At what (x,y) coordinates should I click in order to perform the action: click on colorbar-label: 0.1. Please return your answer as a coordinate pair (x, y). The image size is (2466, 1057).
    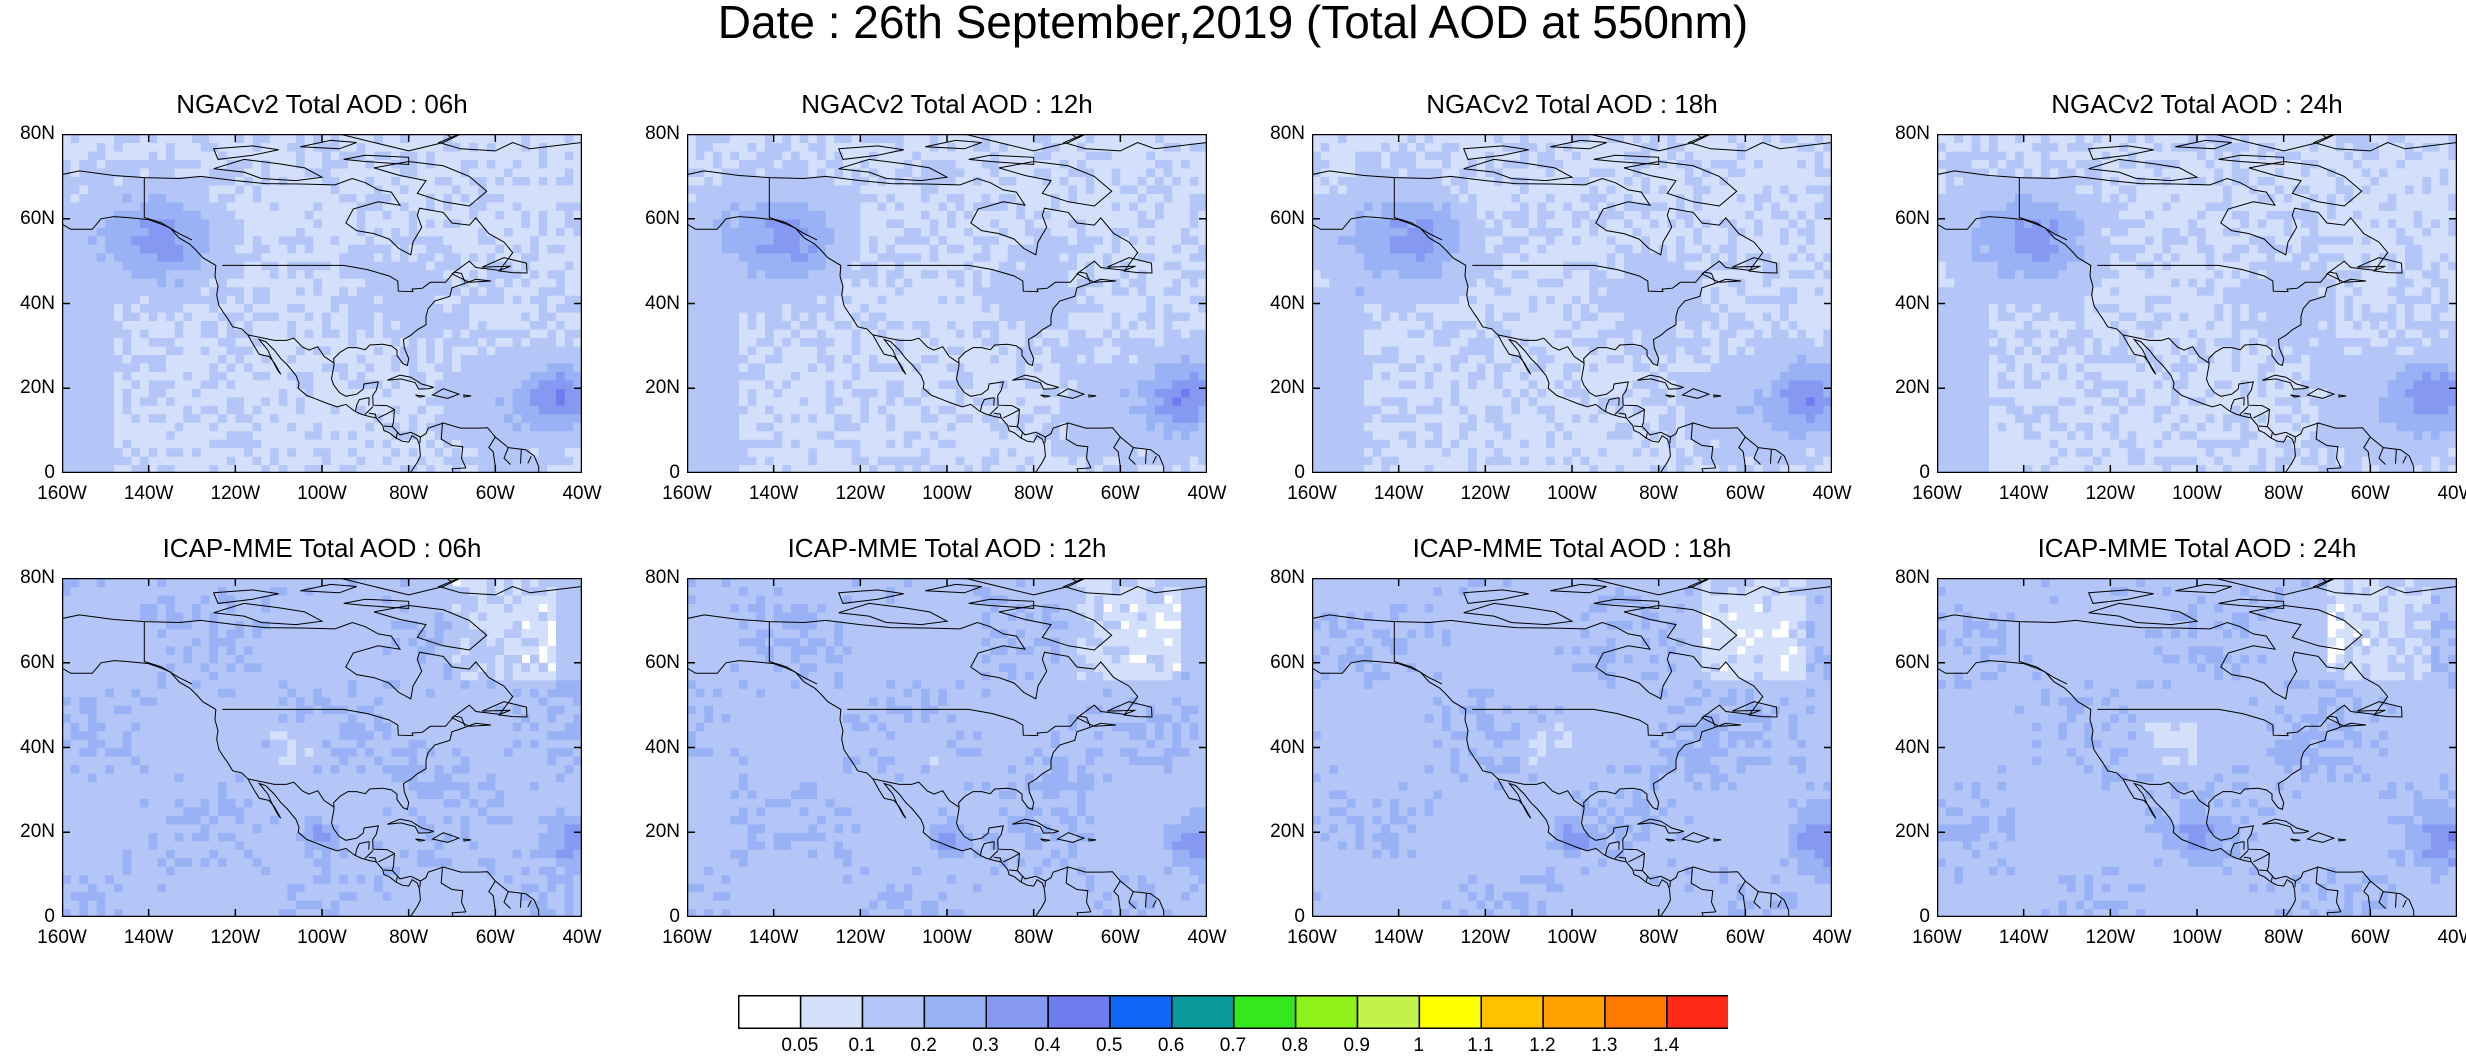
    Looking at the image, I should click on (862, 1046).